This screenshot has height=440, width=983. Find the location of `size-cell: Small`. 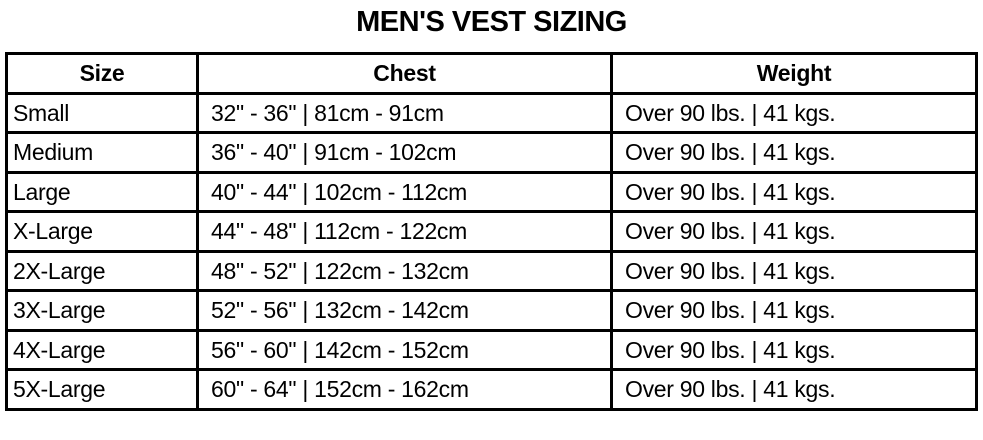

size-cell: Small is located at coordinates (102, 112).